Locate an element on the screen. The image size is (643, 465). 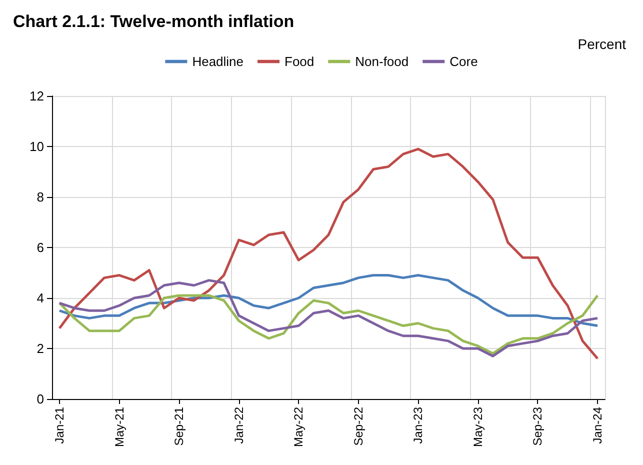
x-tick-label: May-21 is located at coordinates (119, 427).